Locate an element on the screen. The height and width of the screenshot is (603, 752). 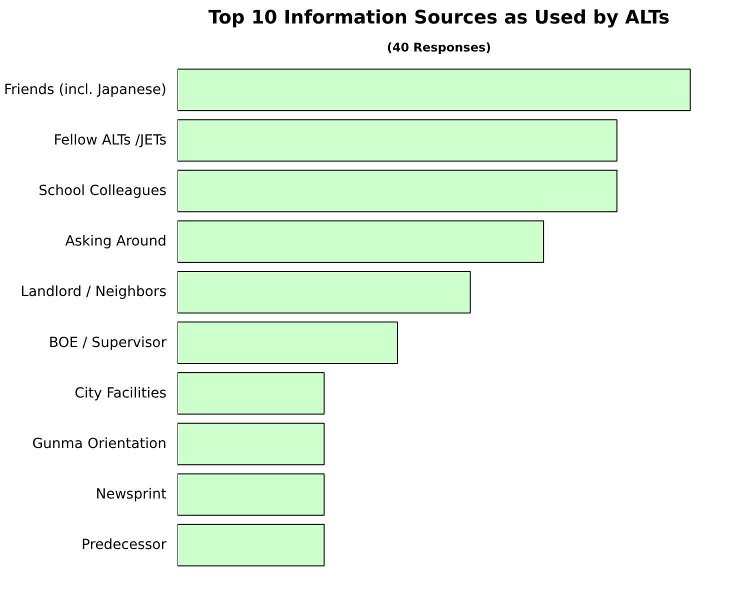
chart-subtitle: (40 Responses) is located at coordinates (439, 47).